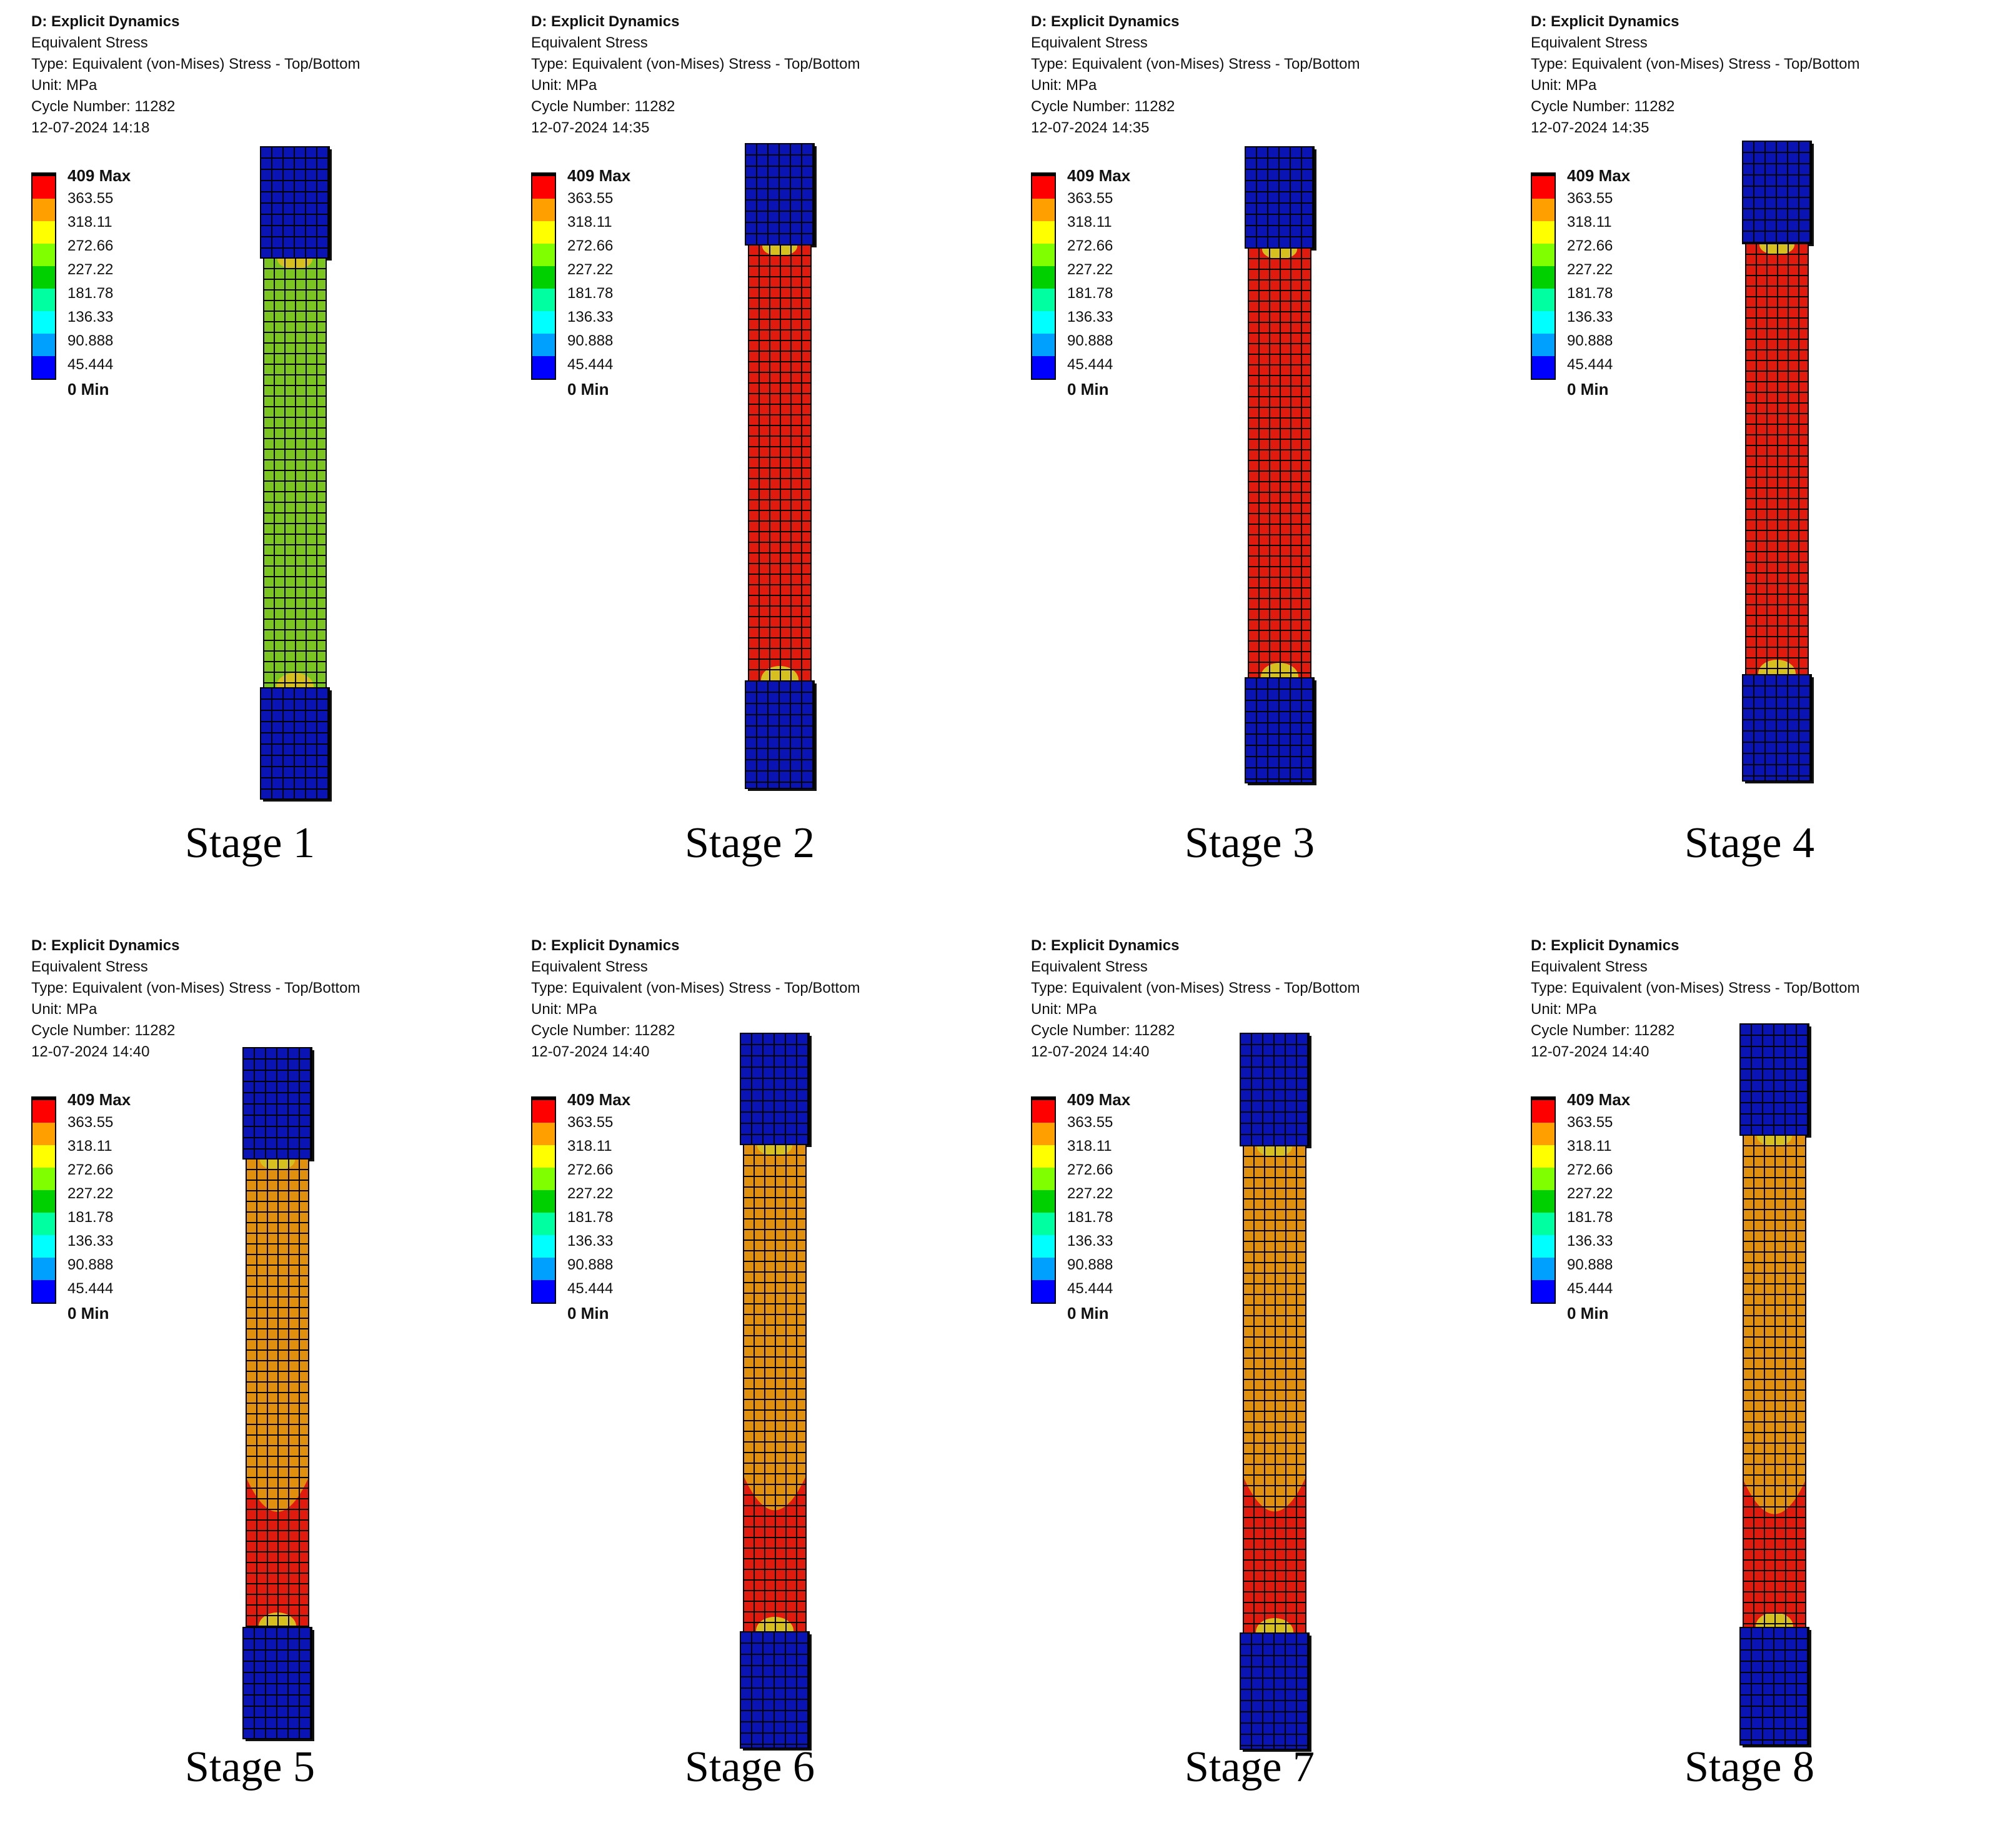  What do you see at coordinates (1280, 466) in the screenshot?
I see `specimen-mesh` at bounding box center [1280, 466].